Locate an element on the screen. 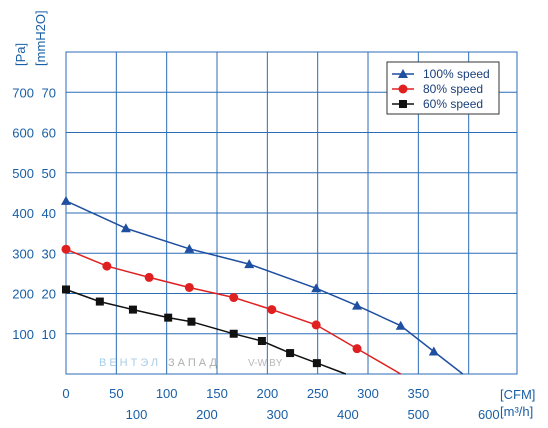  y-axis-ticks: 100 200 300 400 500 600 700 10 20 30 40 50 60 70 is located at coordinates (34, 213).